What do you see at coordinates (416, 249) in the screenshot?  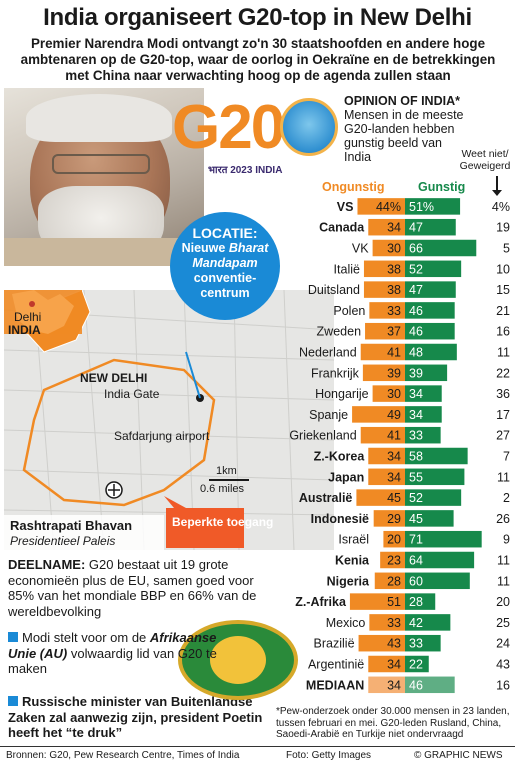 I see `bar-positive-label: 66` at bounding box center [416, 249].